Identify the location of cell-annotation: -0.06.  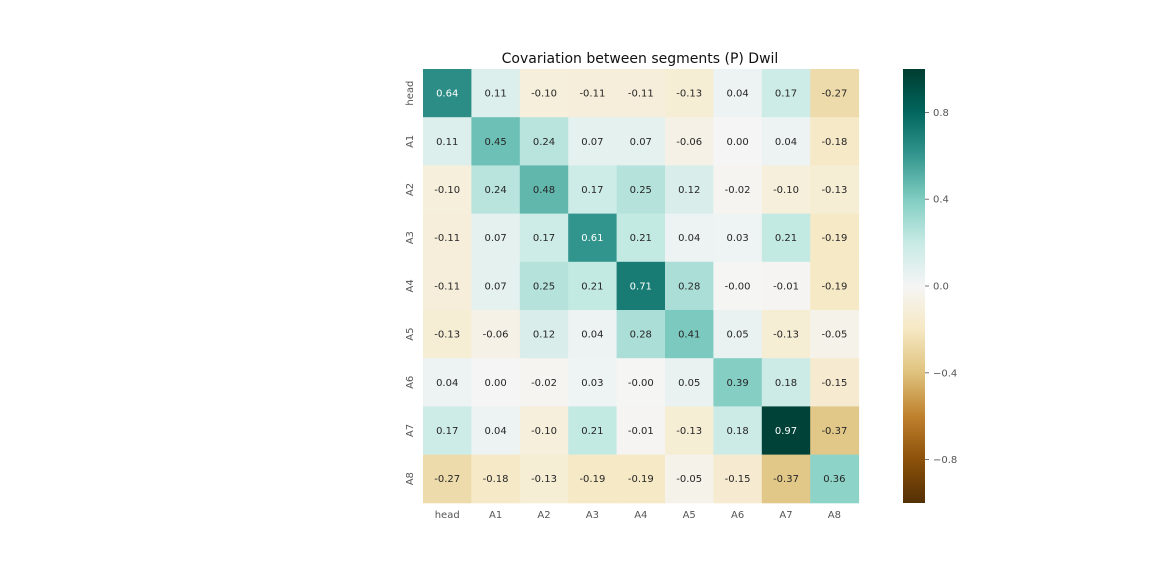
(689, 142).